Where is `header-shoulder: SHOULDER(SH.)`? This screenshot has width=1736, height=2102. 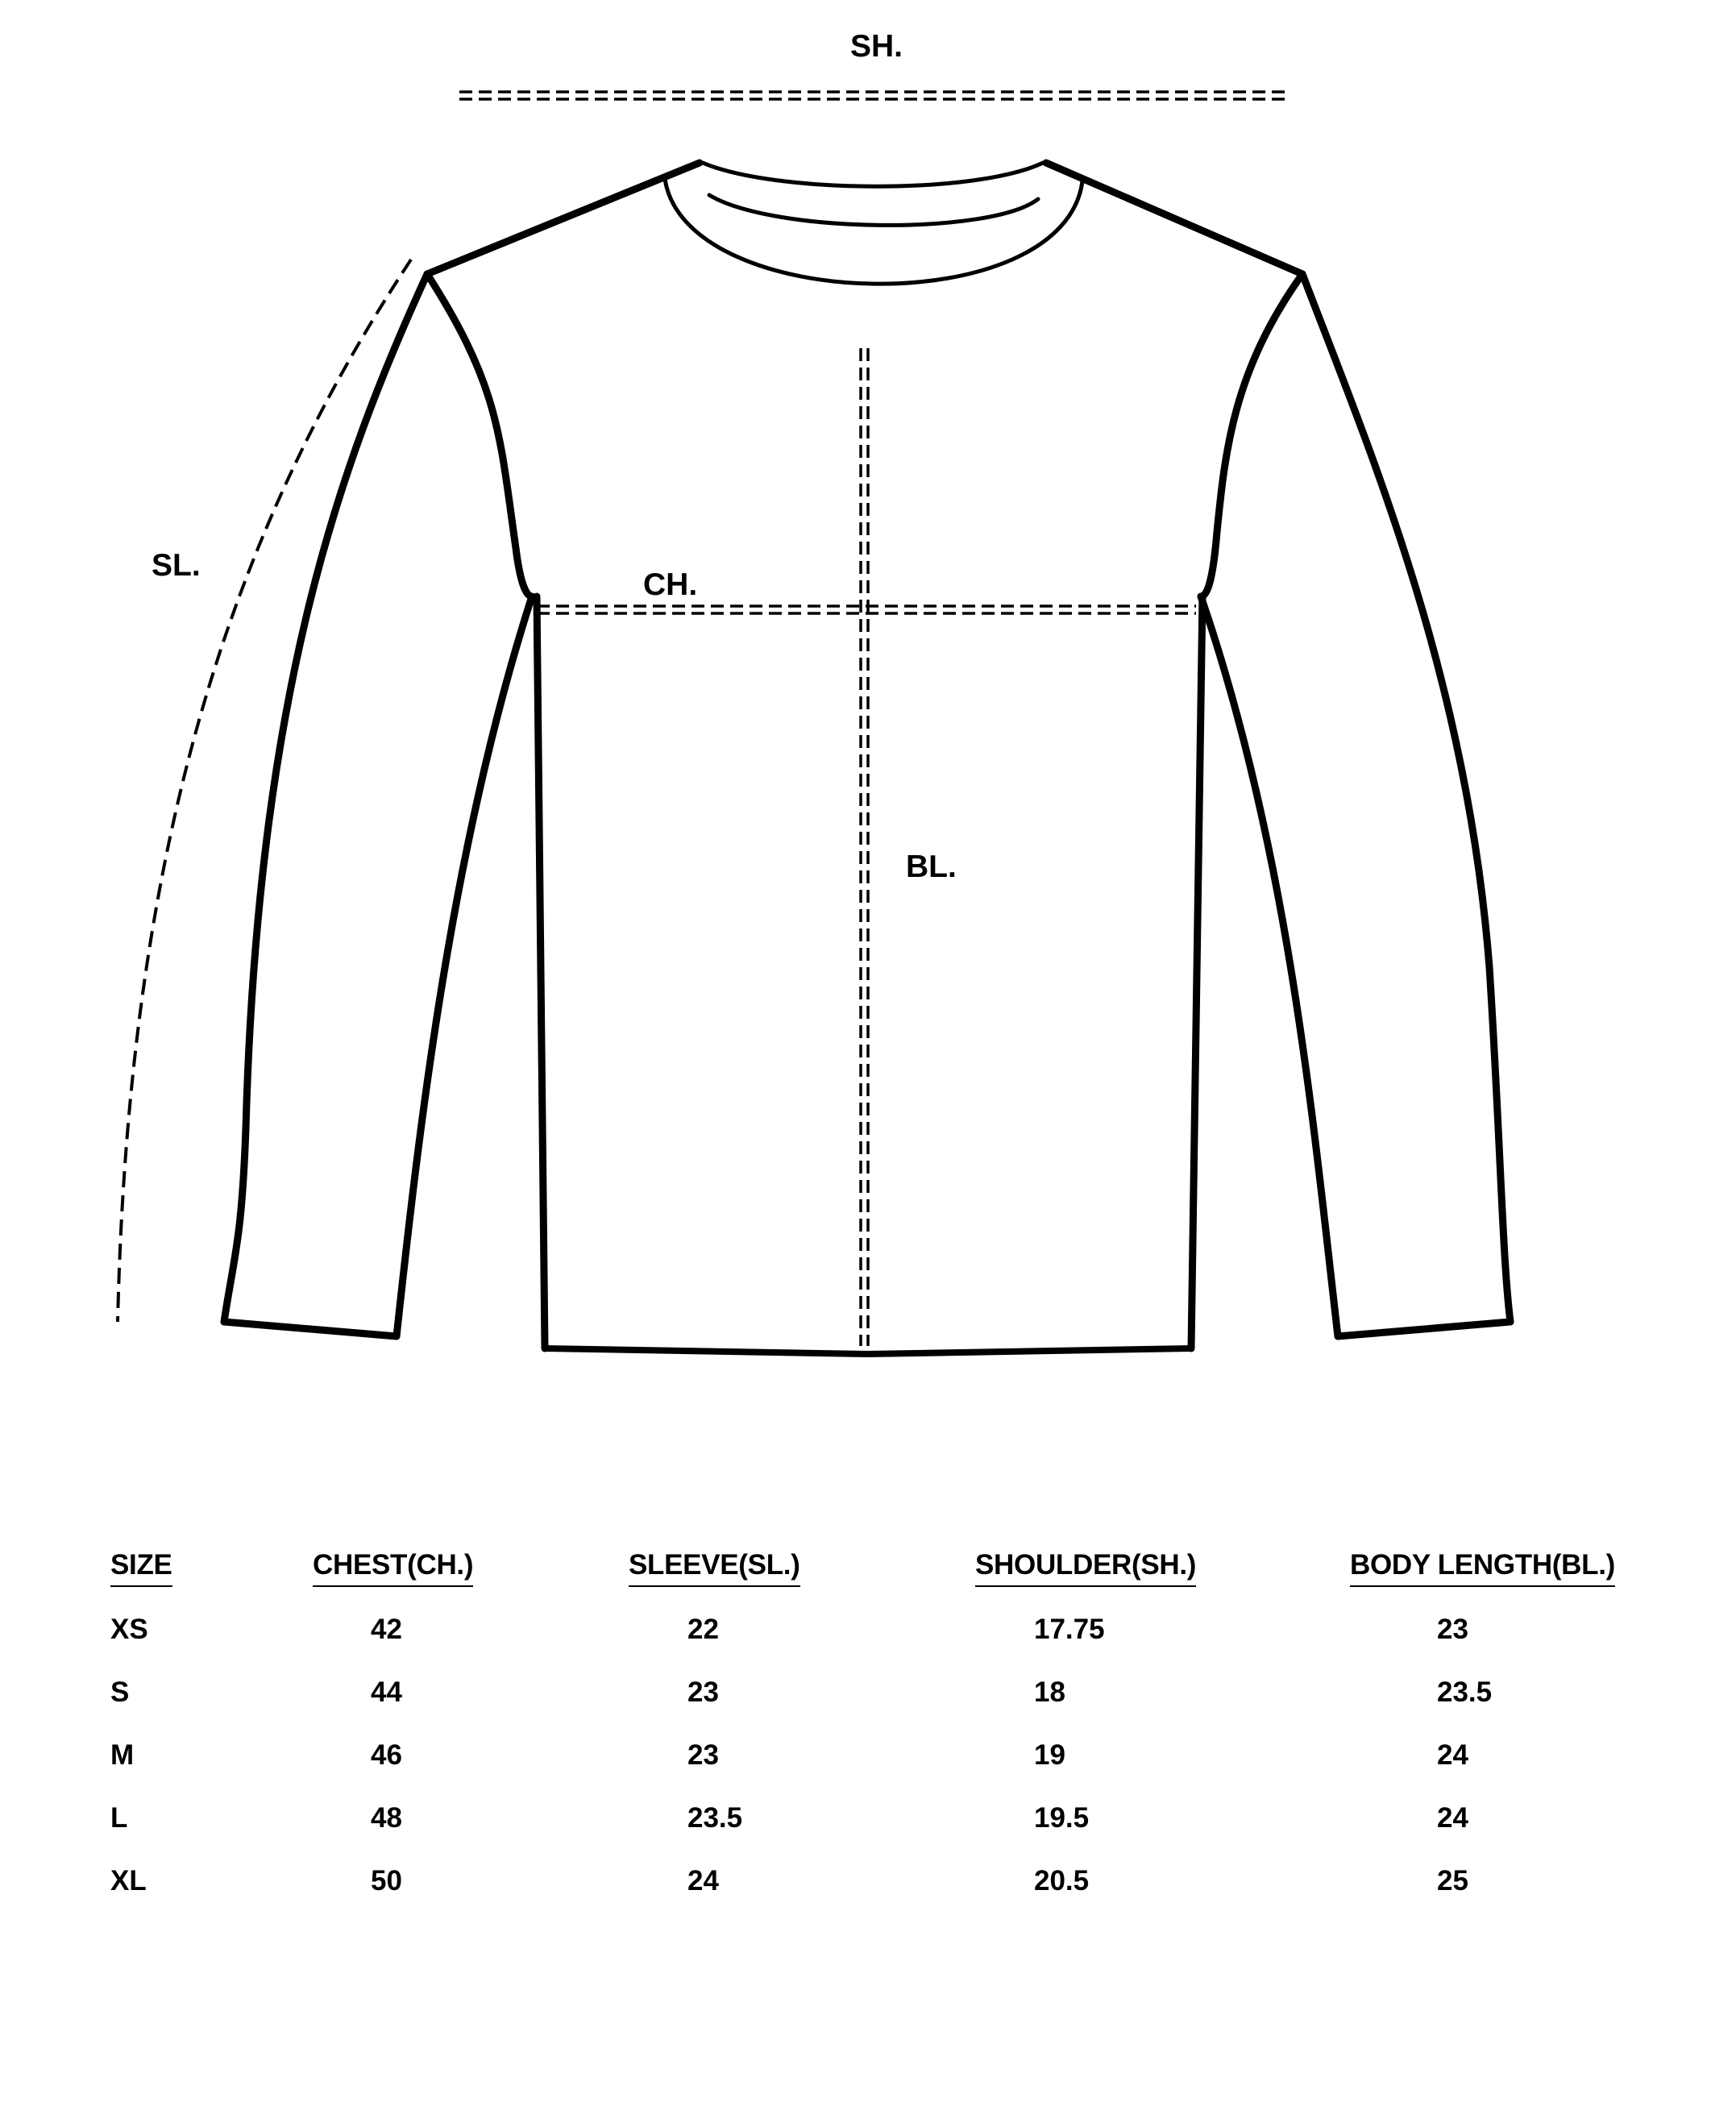 header-shoulder: SHOULDER(SH.) is located at coordinates (1085, 1567).